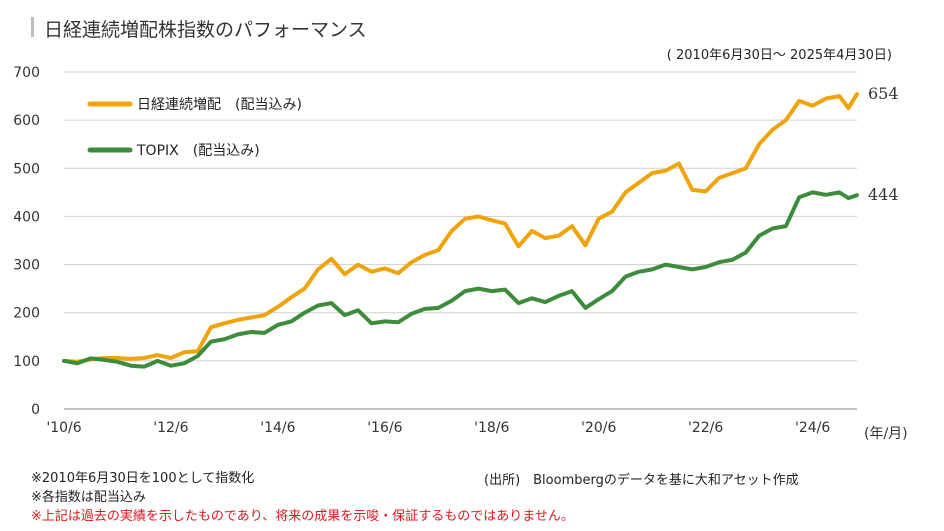 The width and height of the screenshot is (944, 531). Describe the element at coordinates (63, 428) in the screenshot. I see `x-tick-label: '10/6` at that location.